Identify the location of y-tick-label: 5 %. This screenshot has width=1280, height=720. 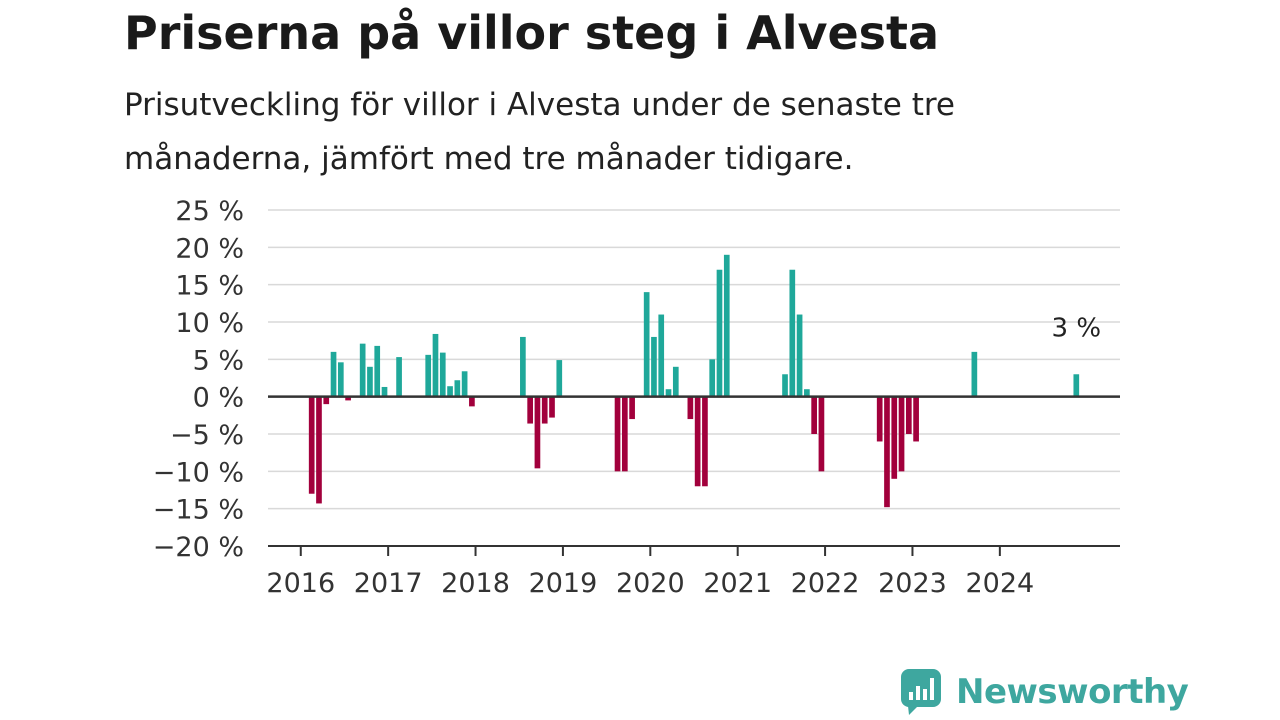
(218, 360).